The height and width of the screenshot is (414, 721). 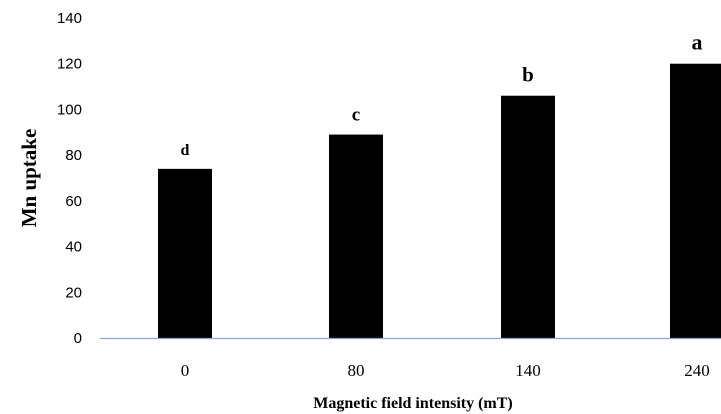 What do you see at coordinates (29, 178) in the screenshot?
I see `y-axis-title: Mn uptake` at bounding box center [29, 178].